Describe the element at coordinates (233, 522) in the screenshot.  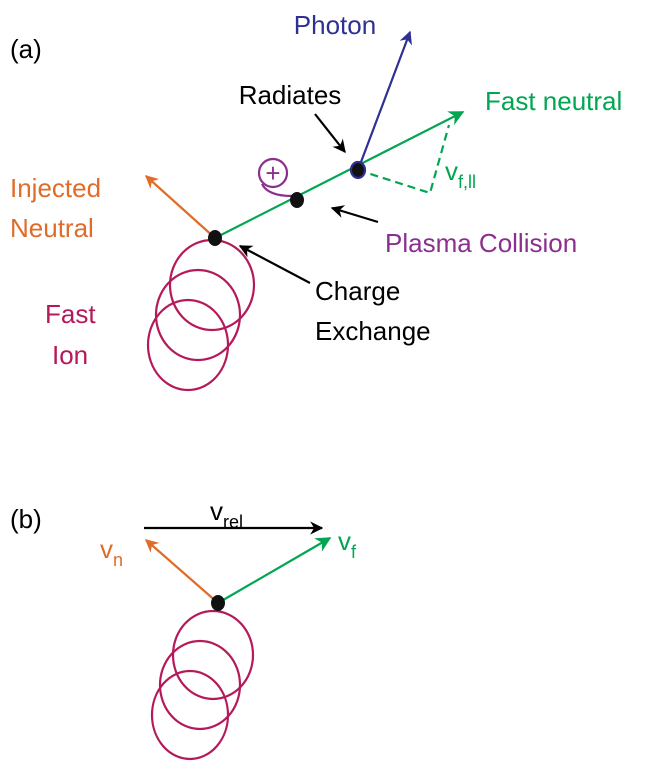
I see `subscript: rel` at that location.